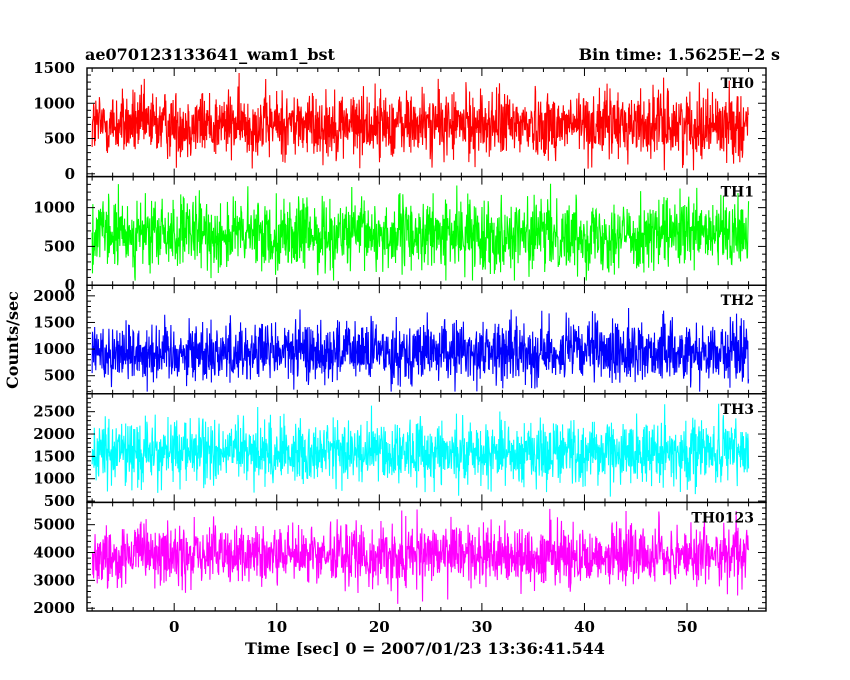  I want to click on panel-label-th1: TH1, so click(737, 193).